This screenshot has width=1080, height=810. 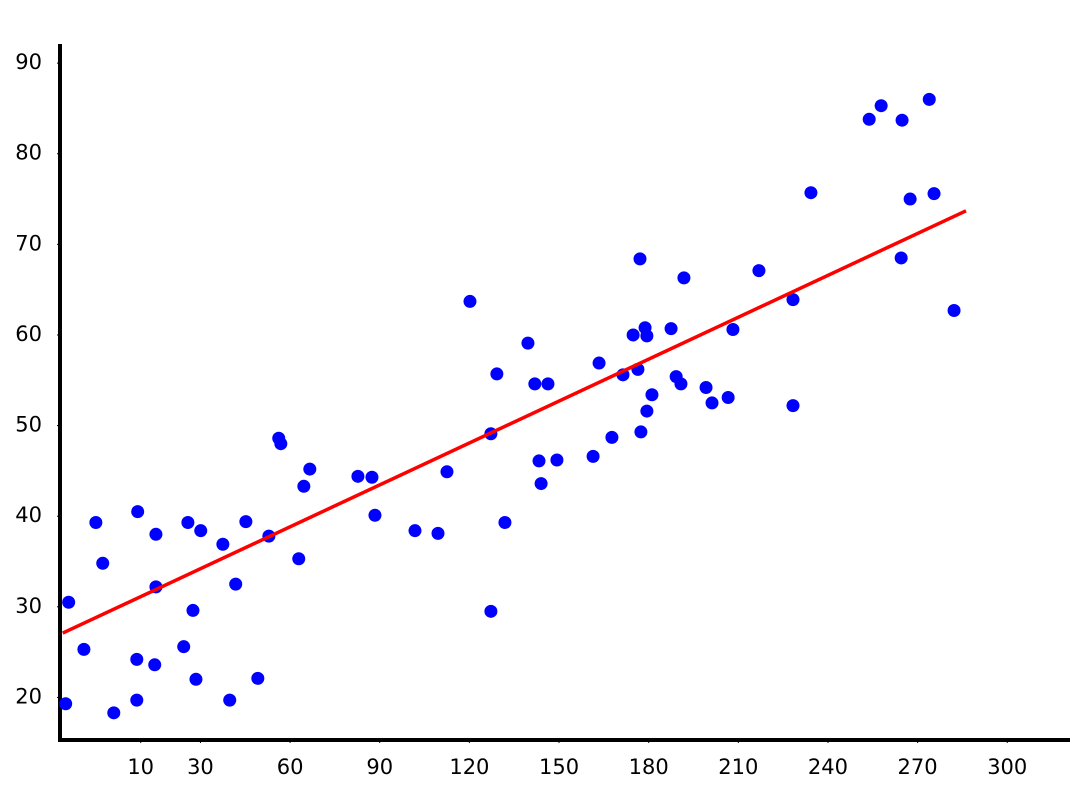 What do you see at coordinates (28, 425) in the screenshot?
I see `y-tick-label: 50` at bounding box center [28, 425].